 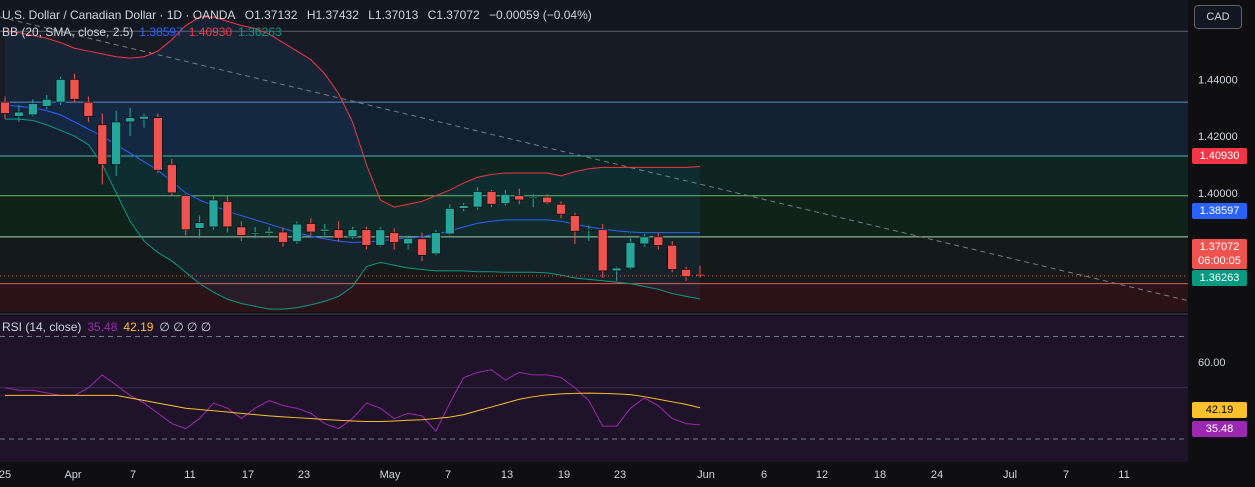 I want to click on last-price-tag: 1.37072, so click(x=1219, y=247).